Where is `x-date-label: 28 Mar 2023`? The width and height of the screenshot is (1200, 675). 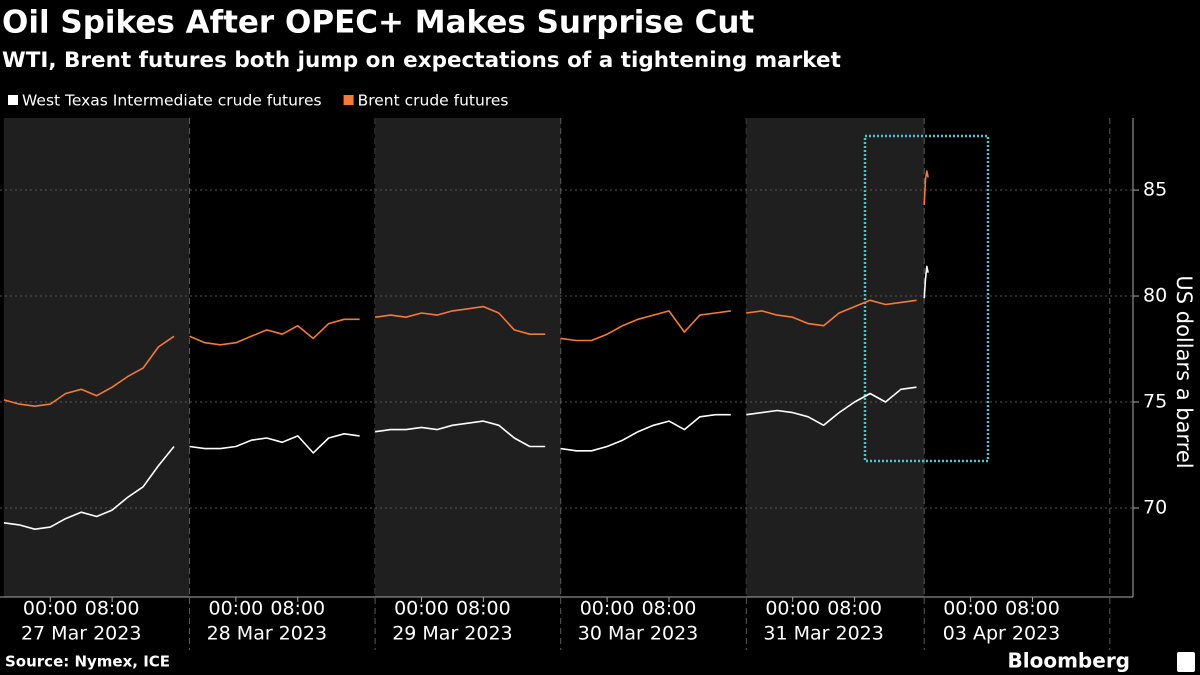 x-date-label: 28 Mar 2023 is located at coordinates (267, 634).